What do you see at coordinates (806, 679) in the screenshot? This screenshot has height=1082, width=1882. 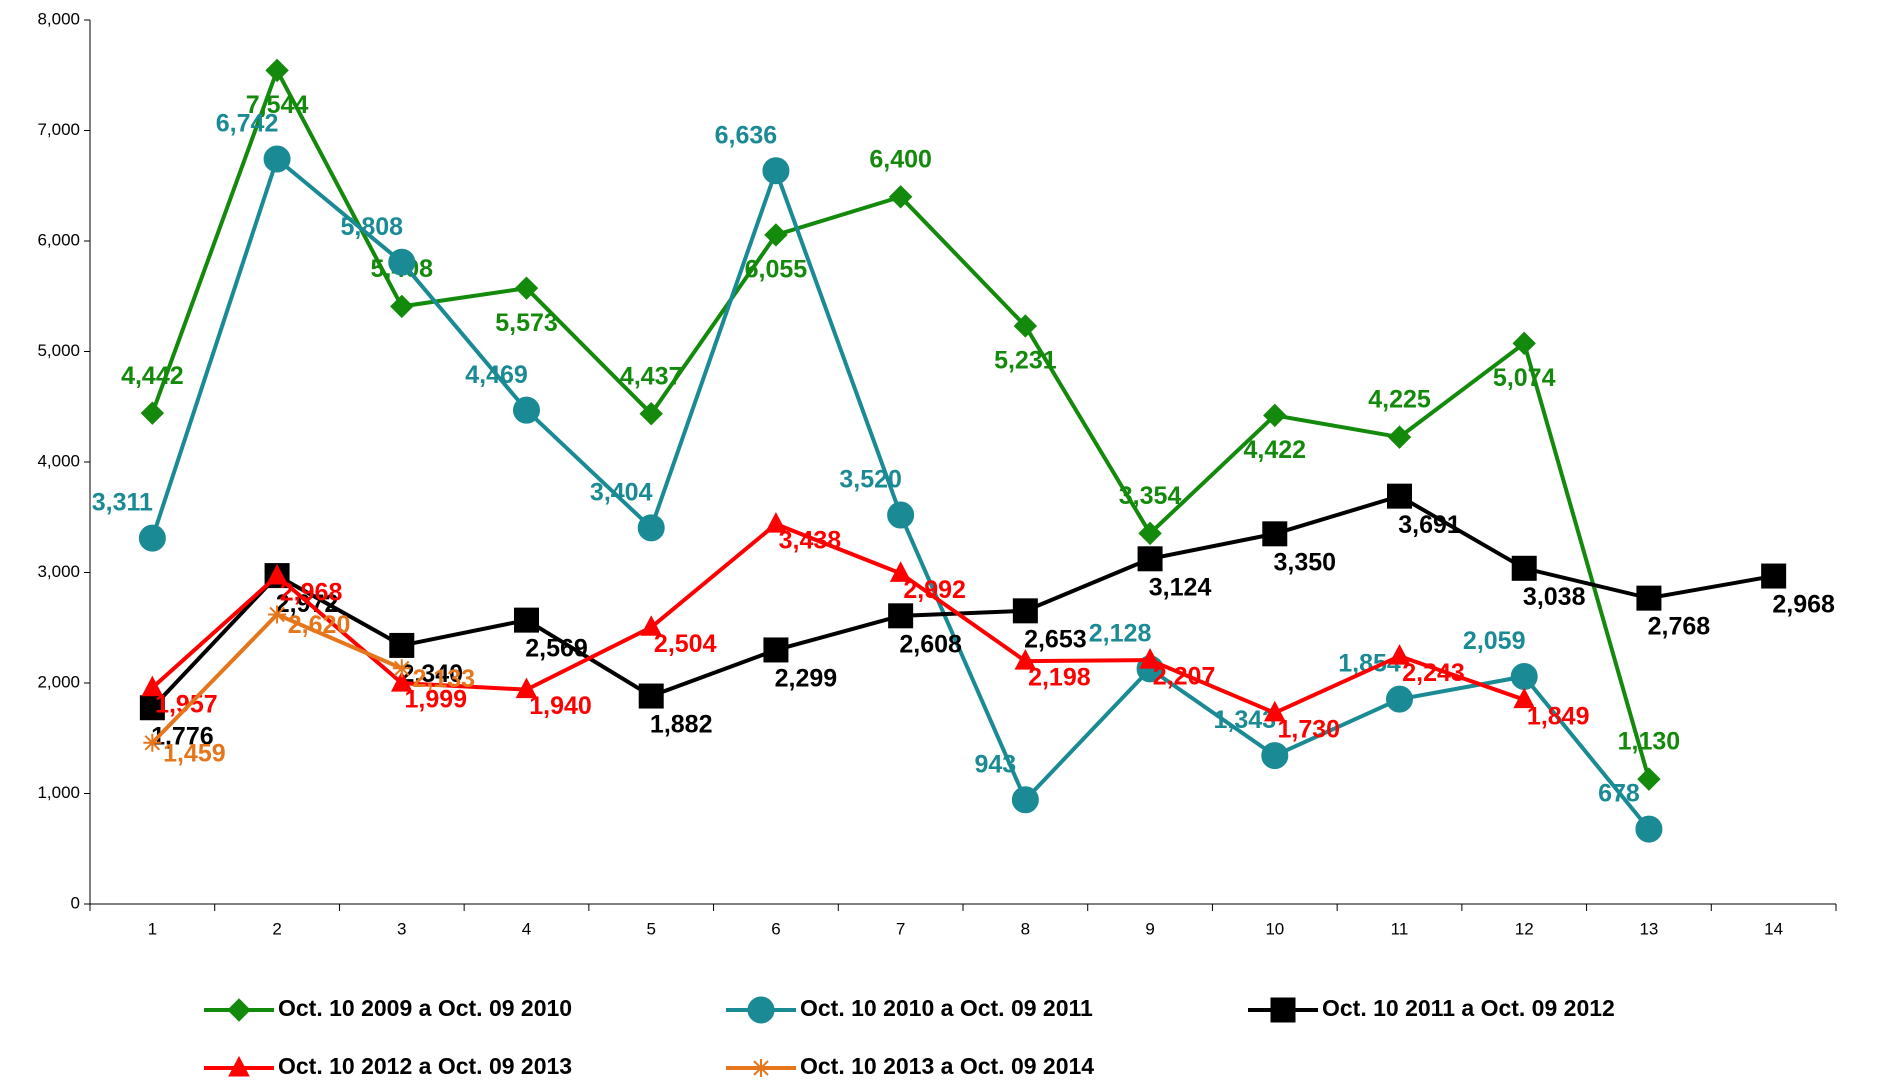 I see `data-label: 2,299` at bounding box center [806, 679].